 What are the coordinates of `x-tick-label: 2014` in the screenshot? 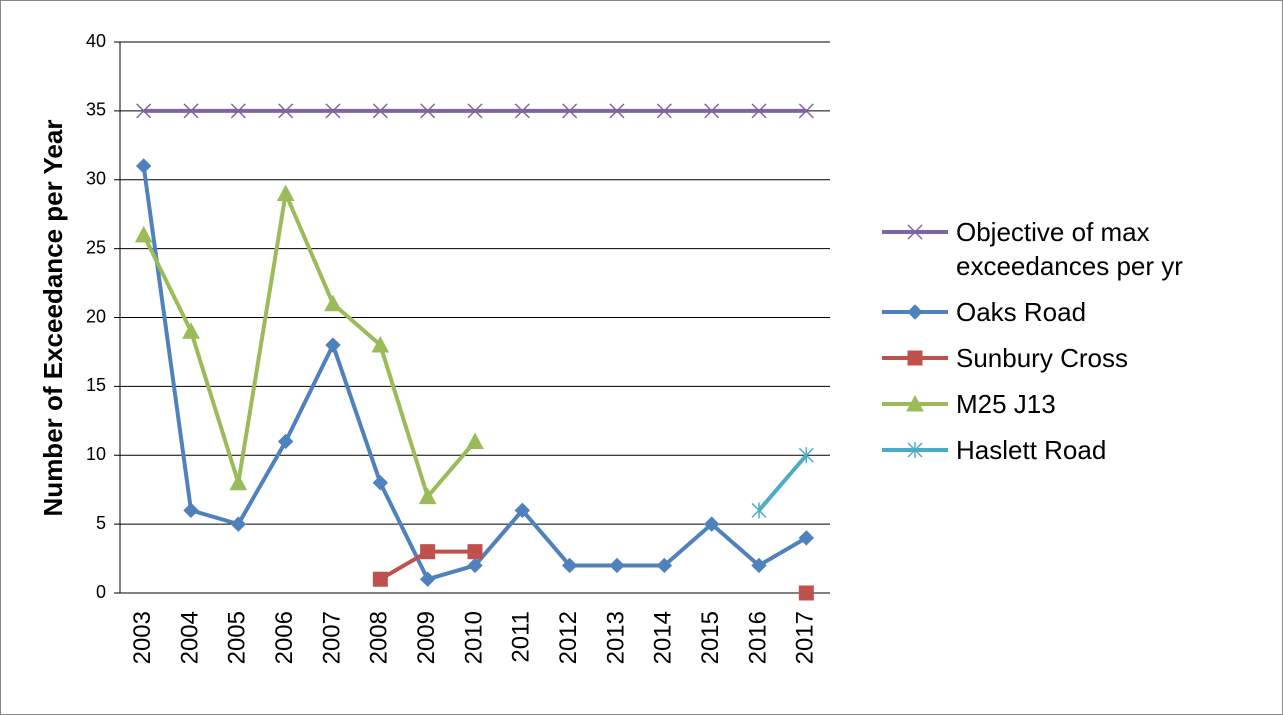 It's located at (663, 637).